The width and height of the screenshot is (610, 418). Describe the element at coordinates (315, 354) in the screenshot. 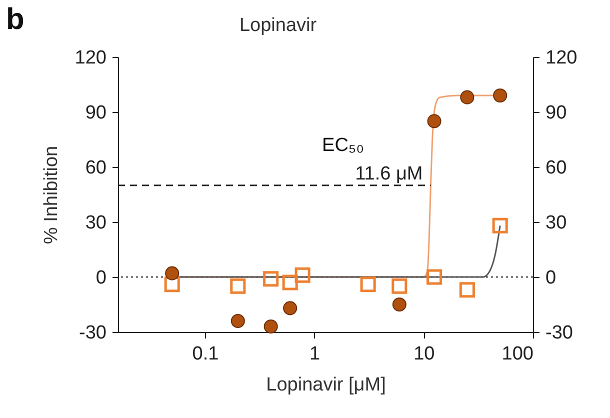

I see `x-tick-label: 1` at that location.